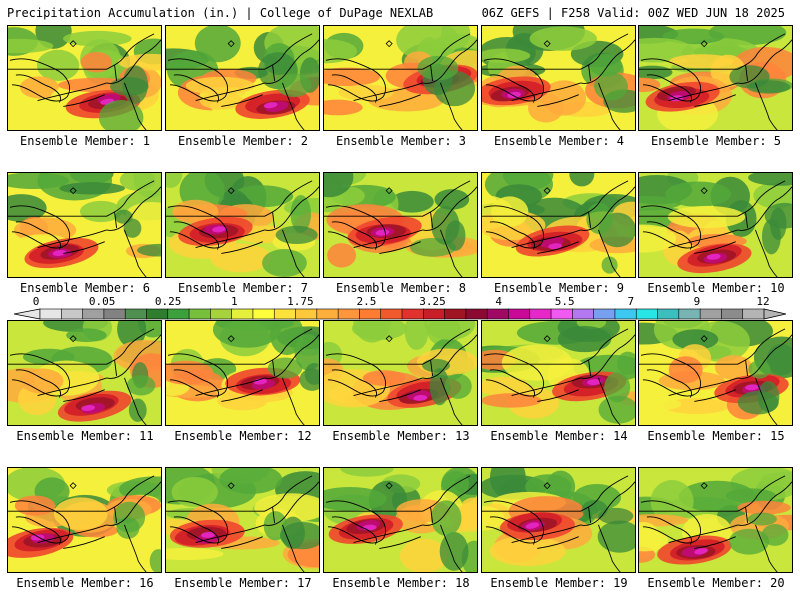  I want to click on color-scale-label: 0.05, so click(102, 301).